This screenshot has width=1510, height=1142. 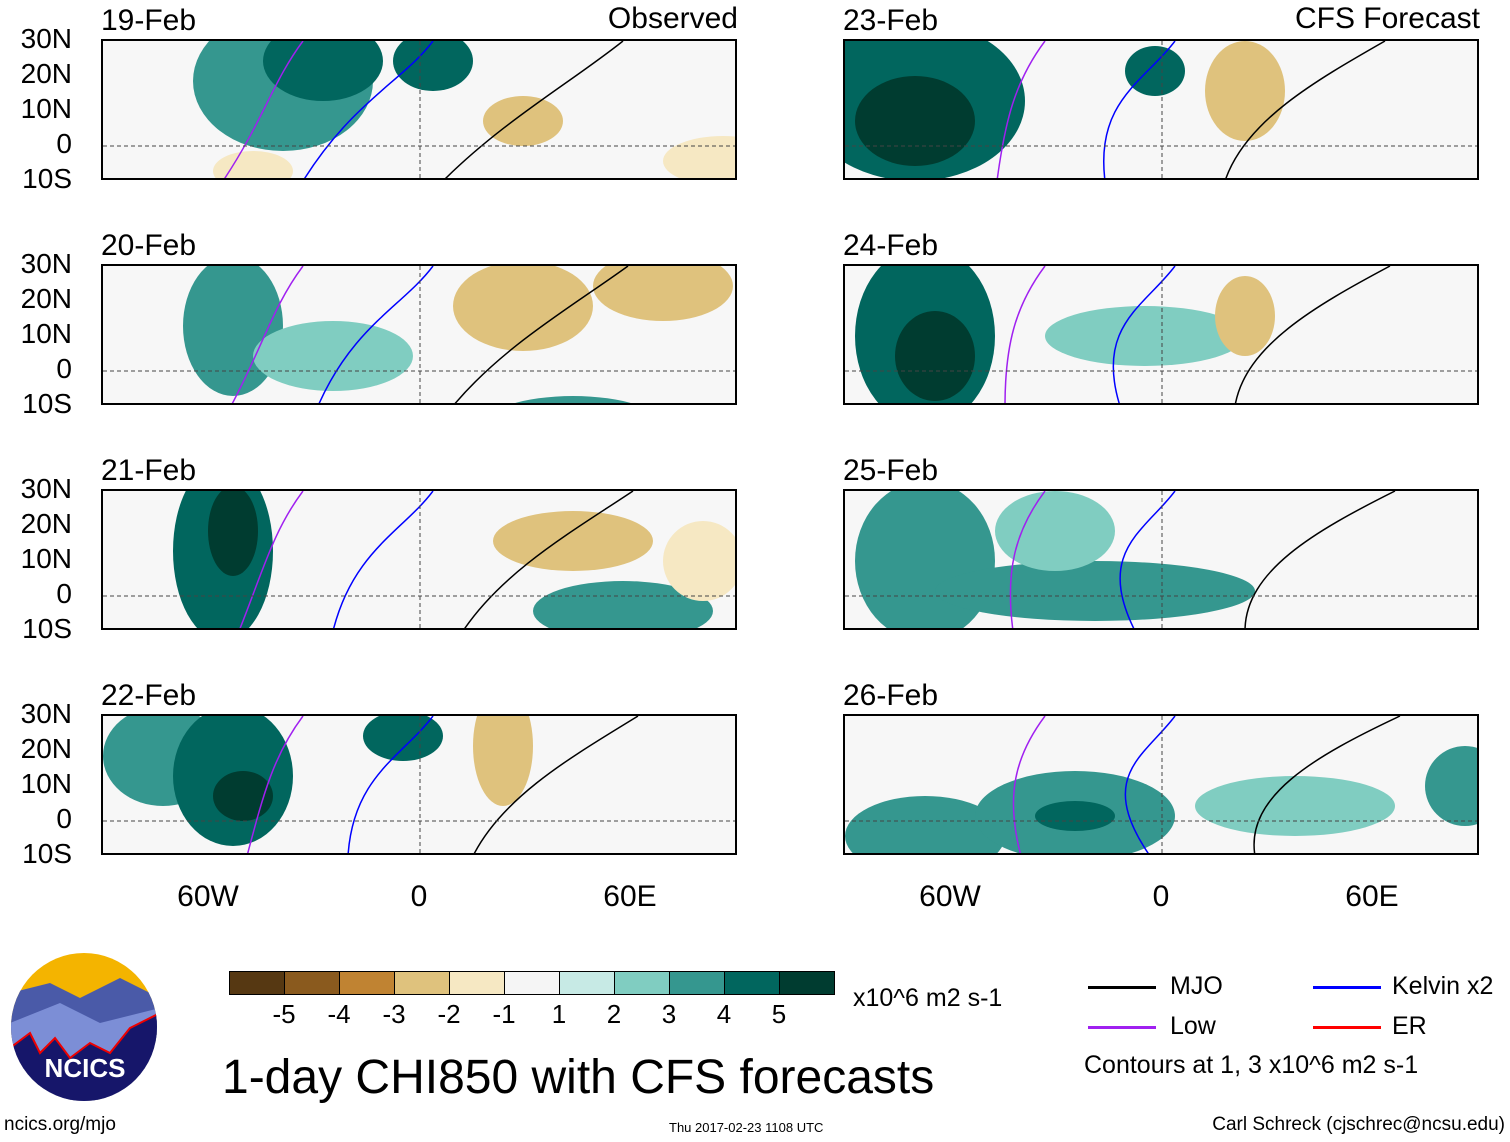 I want to click on colorbar-label: -2, so click(x=449, y=1014).